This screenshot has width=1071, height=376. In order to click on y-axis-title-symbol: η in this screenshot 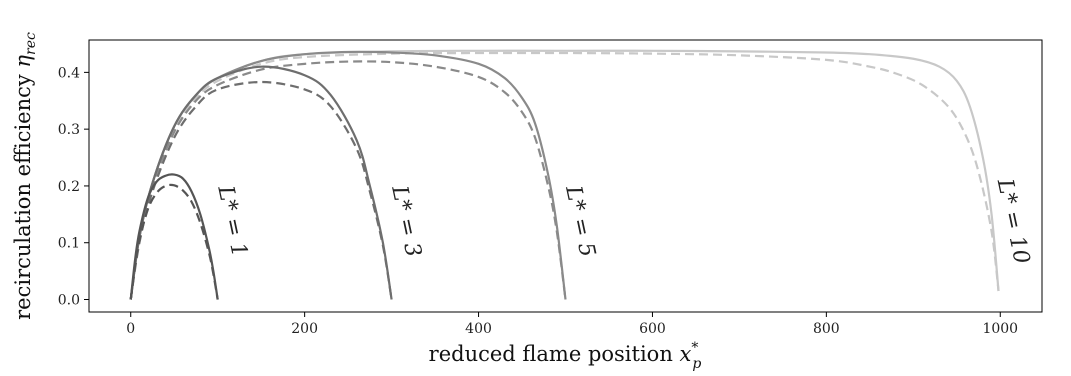, I will do `click(23, 61)`.